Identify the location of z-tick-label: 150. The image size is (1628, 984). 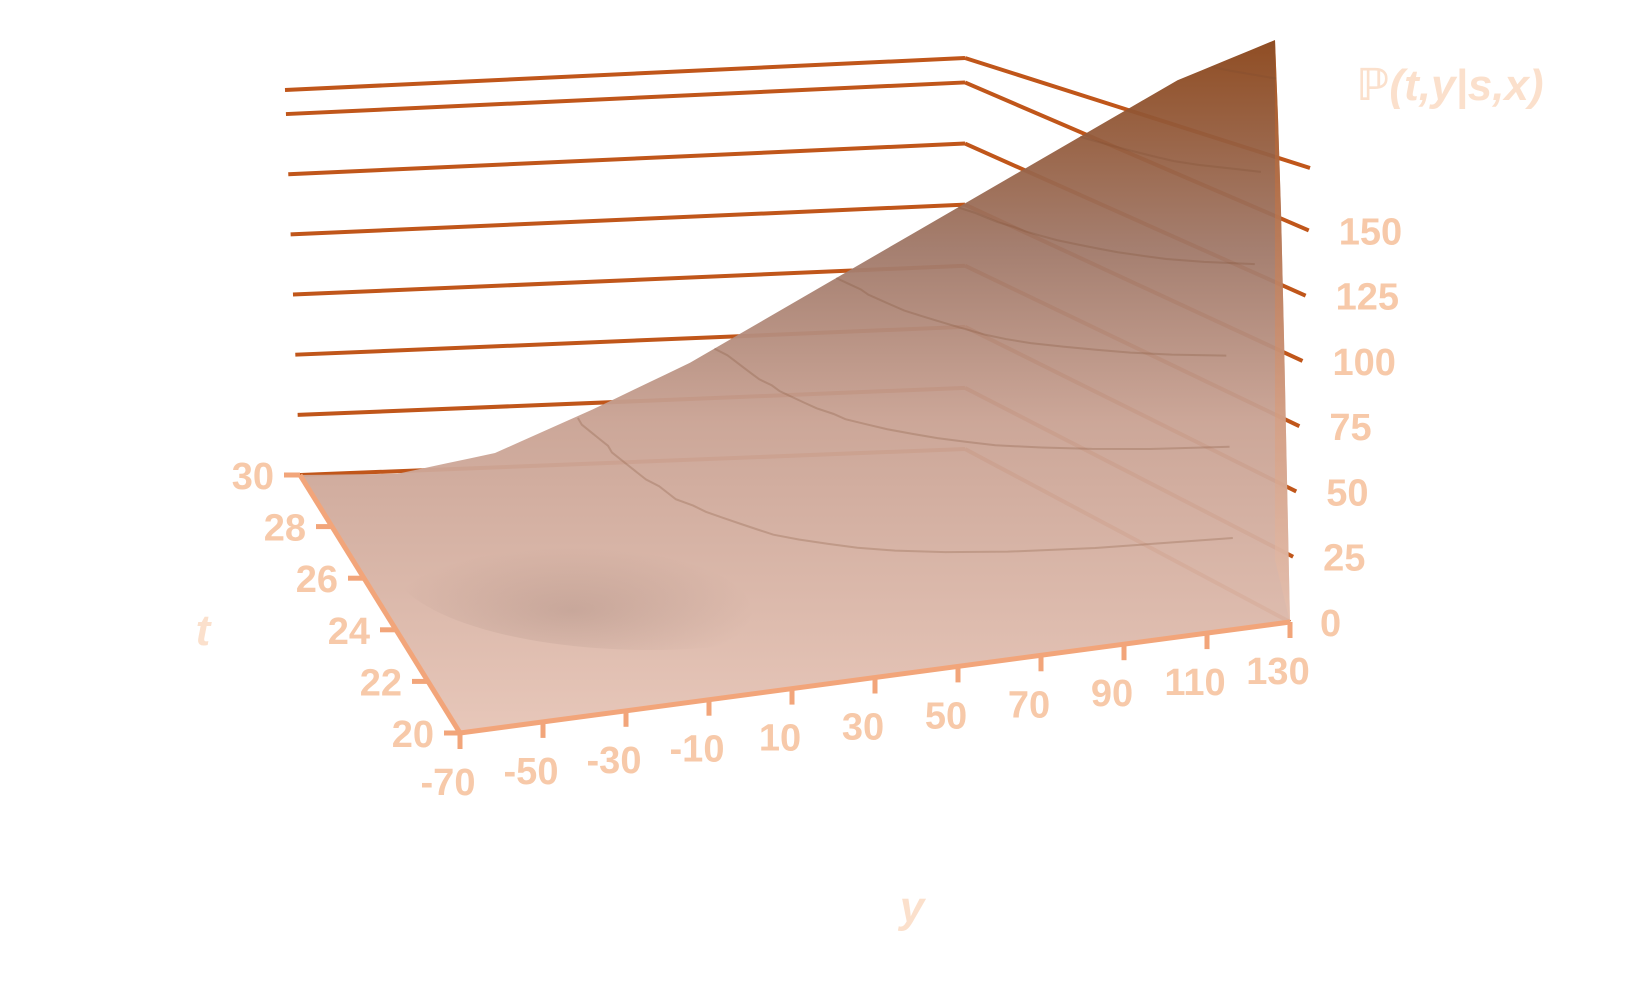
(1370, 232).